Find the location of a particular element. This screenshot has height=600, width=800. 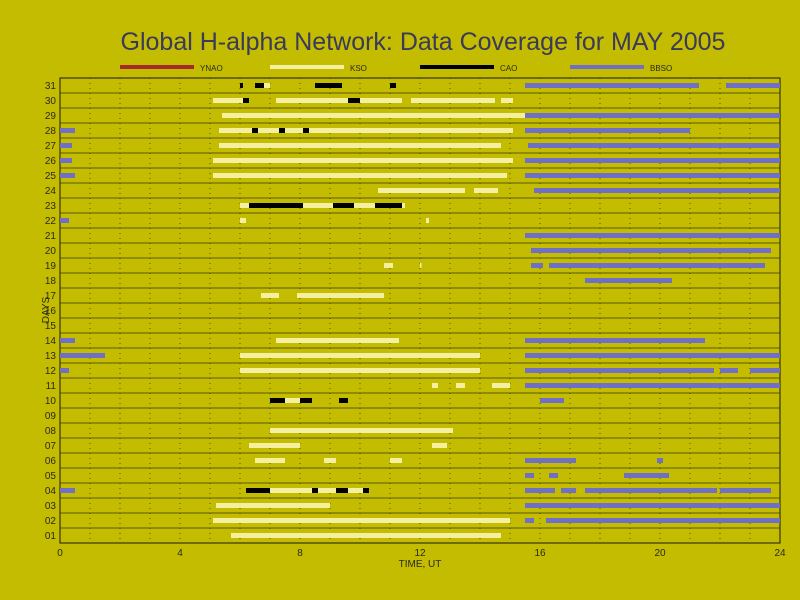

y-tick-label: 09 is located at coordinates (51, 416).